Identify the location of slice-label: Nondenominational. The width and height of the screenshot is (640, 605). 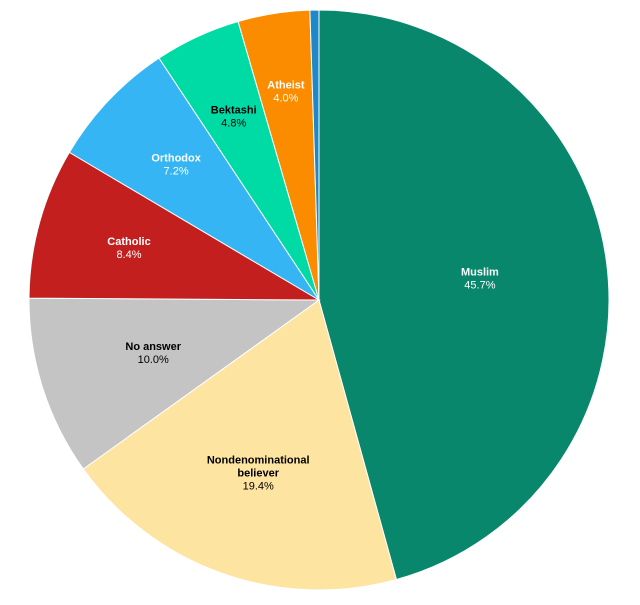
(258, 460).